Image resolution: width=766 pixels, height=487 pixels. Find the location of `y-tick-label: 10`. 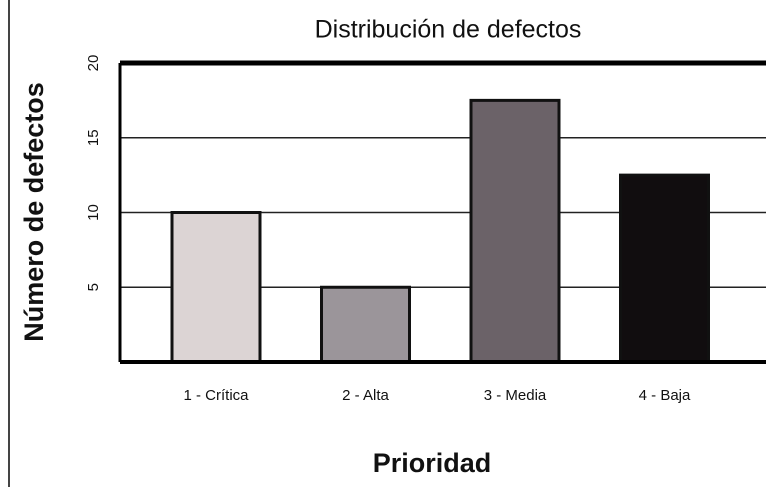

y-tick-label: 10 is located at coordinates (93, 212).